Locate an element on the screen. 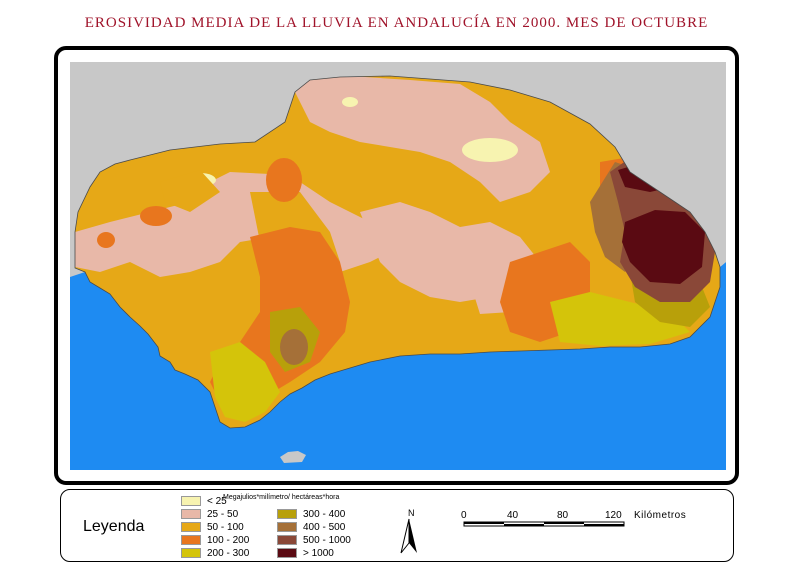  scale-unit: Kilómetros is located at coordinates (660, 515).